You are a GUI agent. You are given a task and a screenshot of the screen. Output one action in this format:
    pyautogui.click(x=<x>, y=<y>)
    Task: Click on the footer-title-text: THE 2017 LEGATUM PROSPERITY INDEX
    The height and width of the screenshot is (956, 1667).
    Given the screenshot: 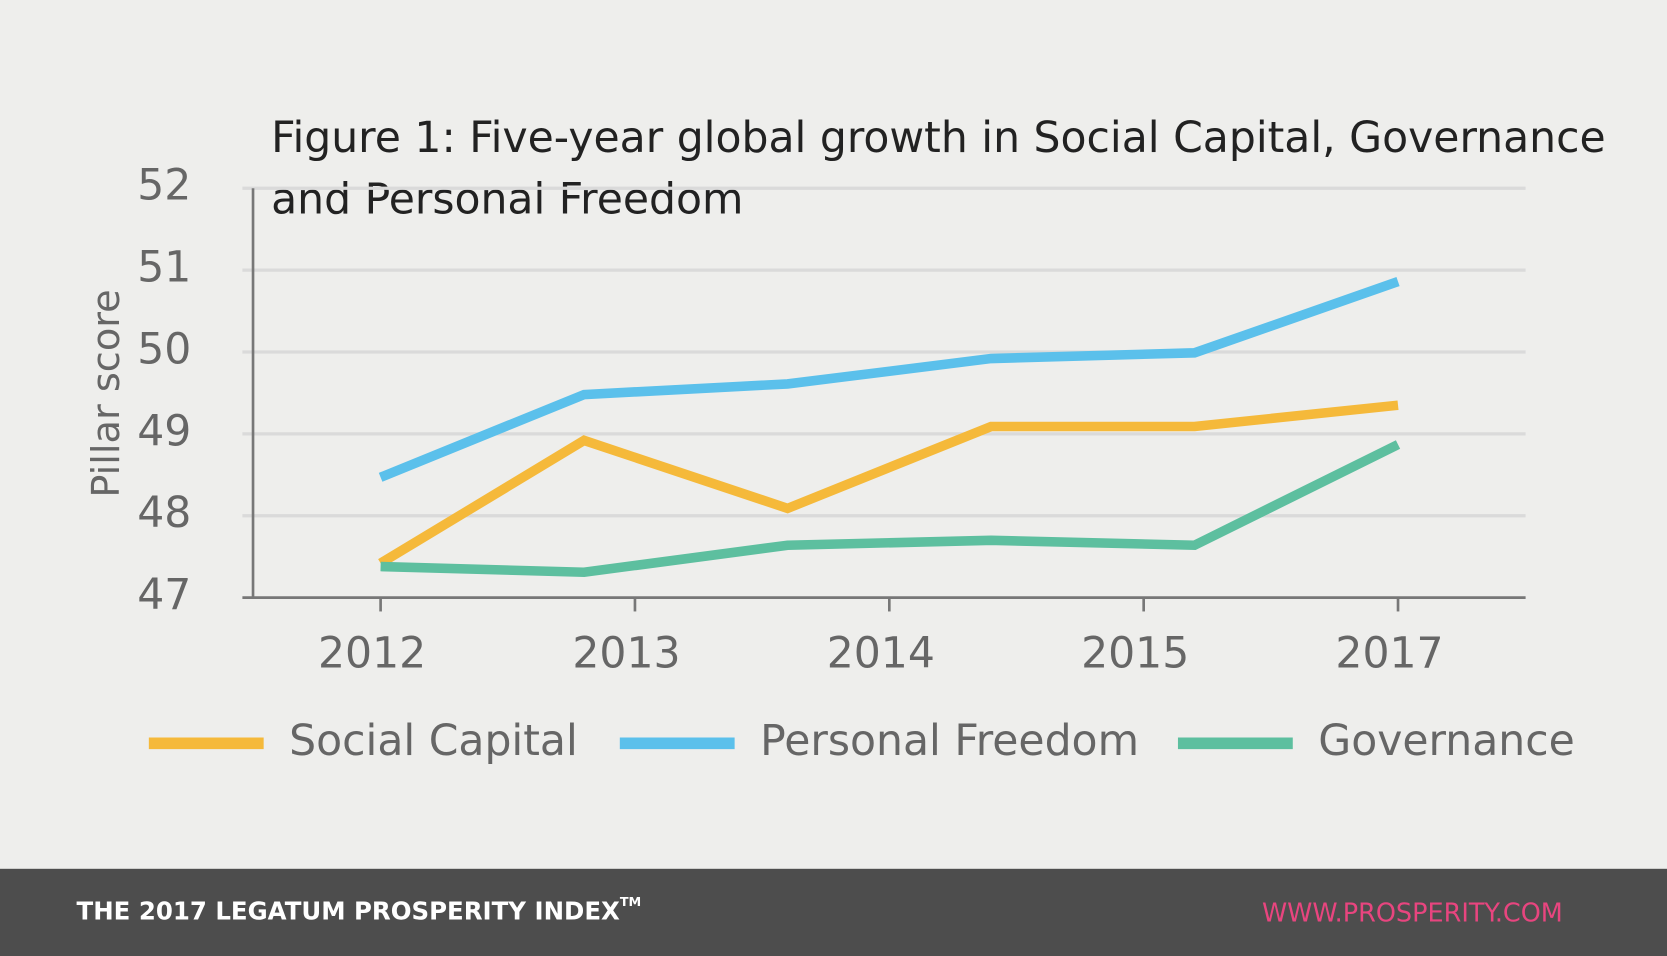 What is the action you would take?
    pyautogui.click(x=348, y=910)
    